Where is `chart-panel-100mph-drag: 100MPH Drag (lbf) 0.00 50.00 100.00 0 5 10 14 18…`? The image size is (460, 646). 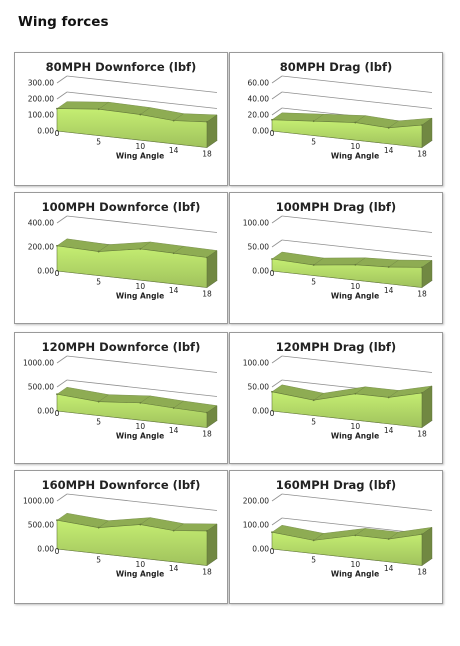 chart-panel-100mph-drag: 100MPH Drag (lbf) 0.00 50.00 100.00 0 5 10 14 18… is located at coordinates (336, 258).